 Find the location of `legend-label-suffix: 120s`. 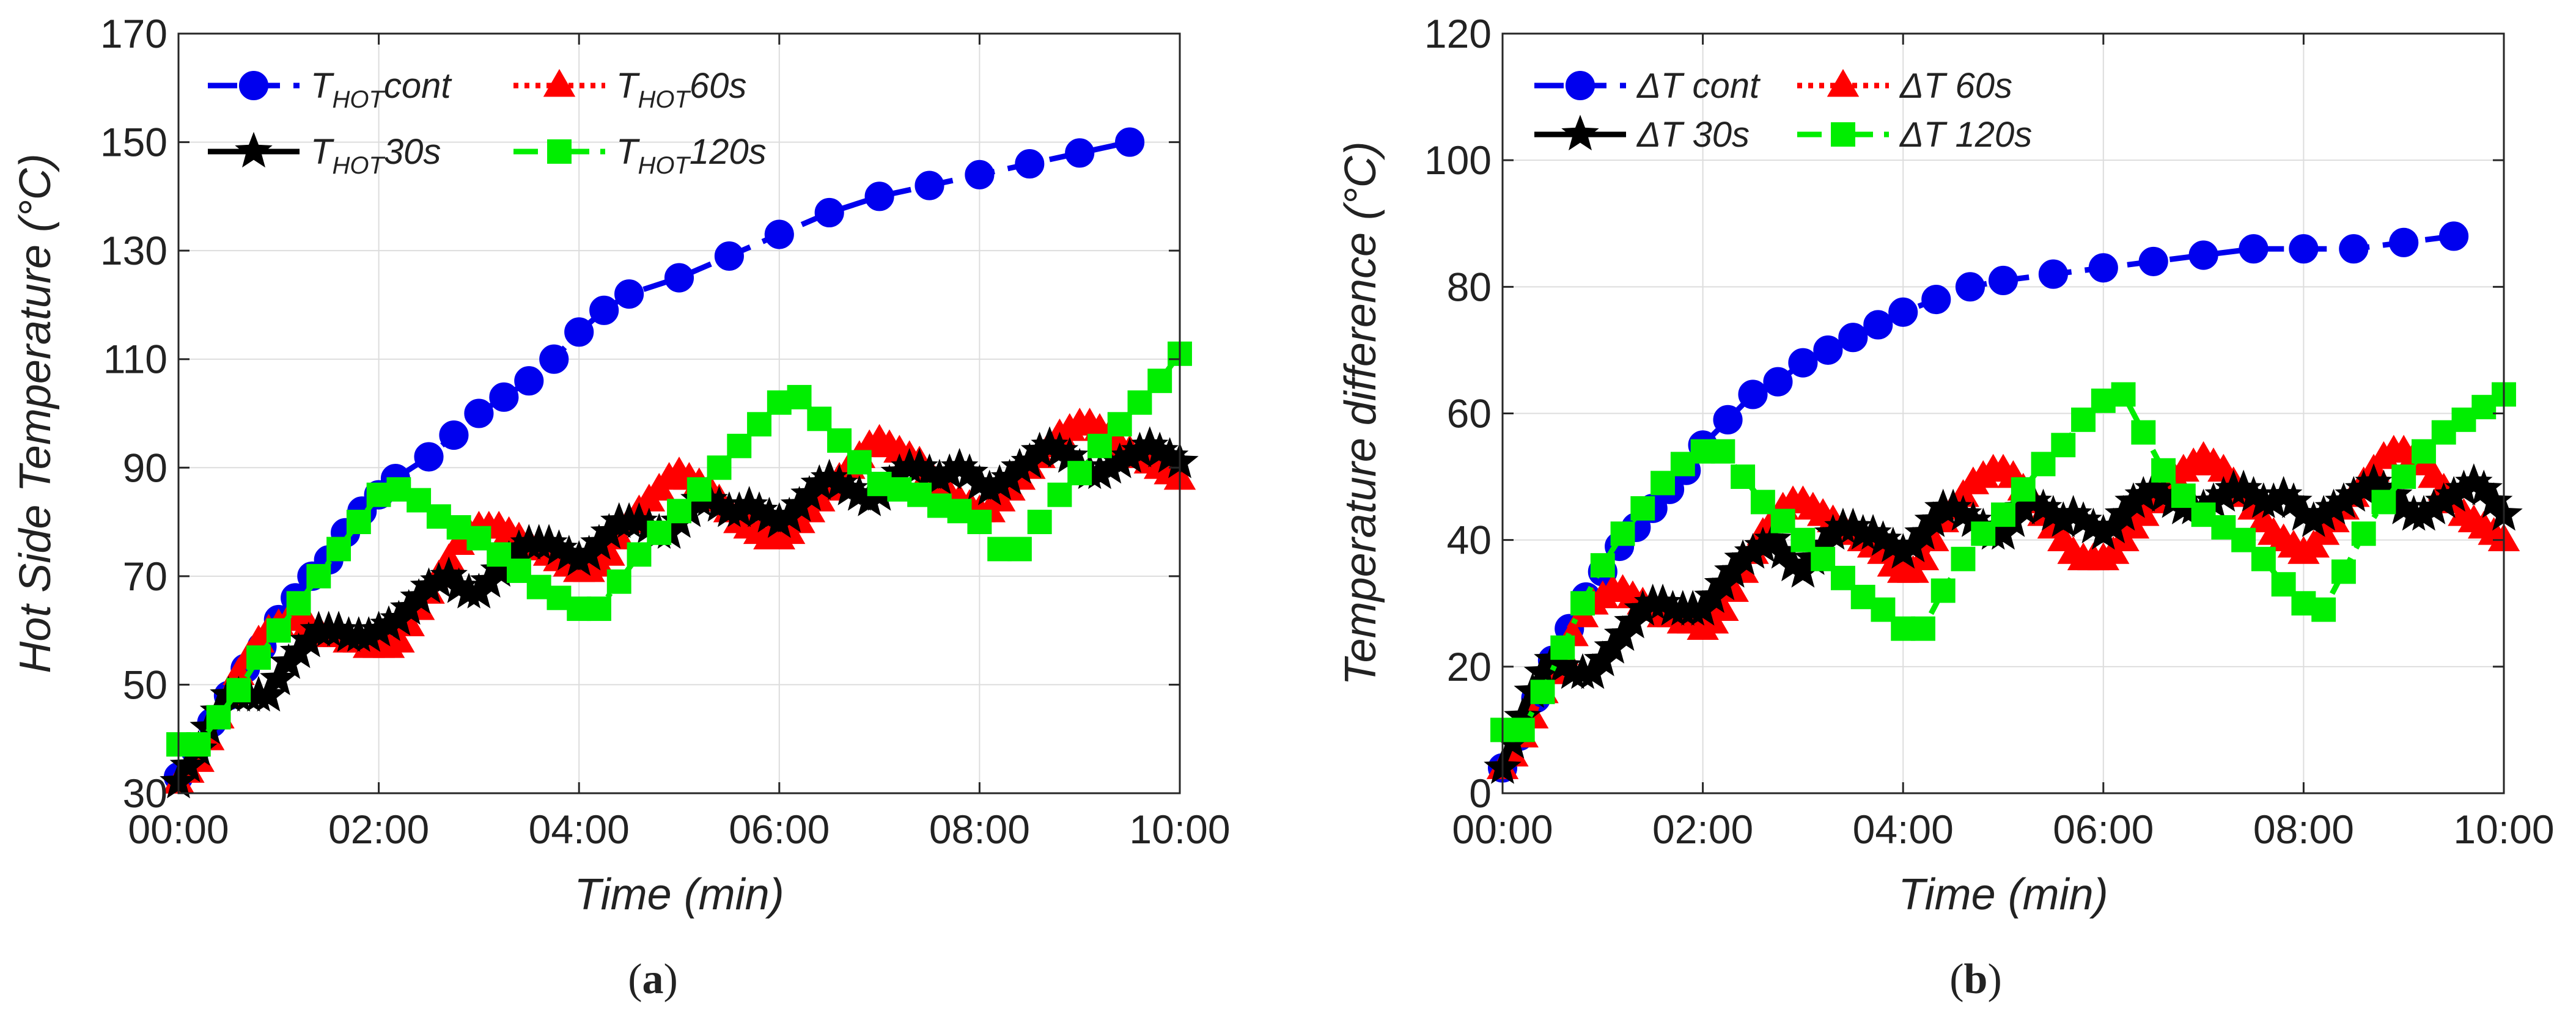

legend-label-suffix: 120s is located at coordinates (728, 152).